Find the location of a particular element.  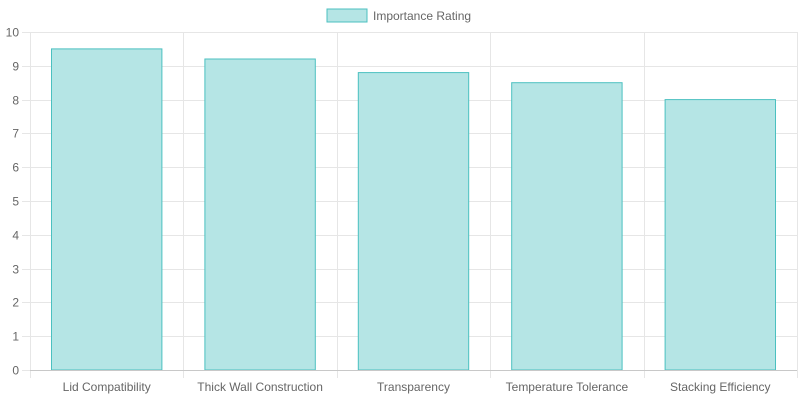

x-tick-label: Lid Compatibility is located at coordinates (107, 387).